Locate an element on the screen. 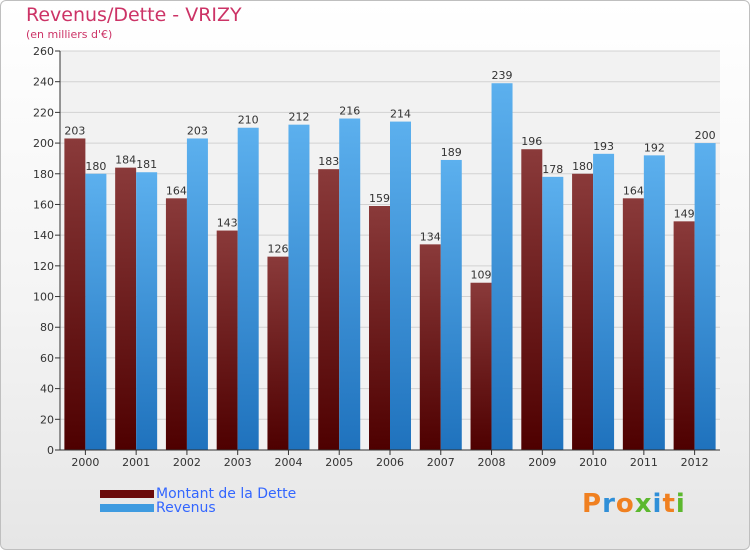  x-tick-label: 2001 is located at coordinates (136, 462).